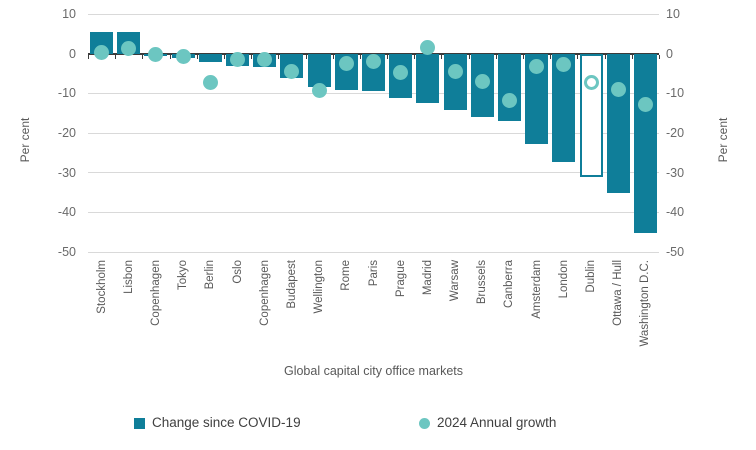 The image size is (756, 450). I want to click on y-tick-label-right: 0, so click(669, 53).